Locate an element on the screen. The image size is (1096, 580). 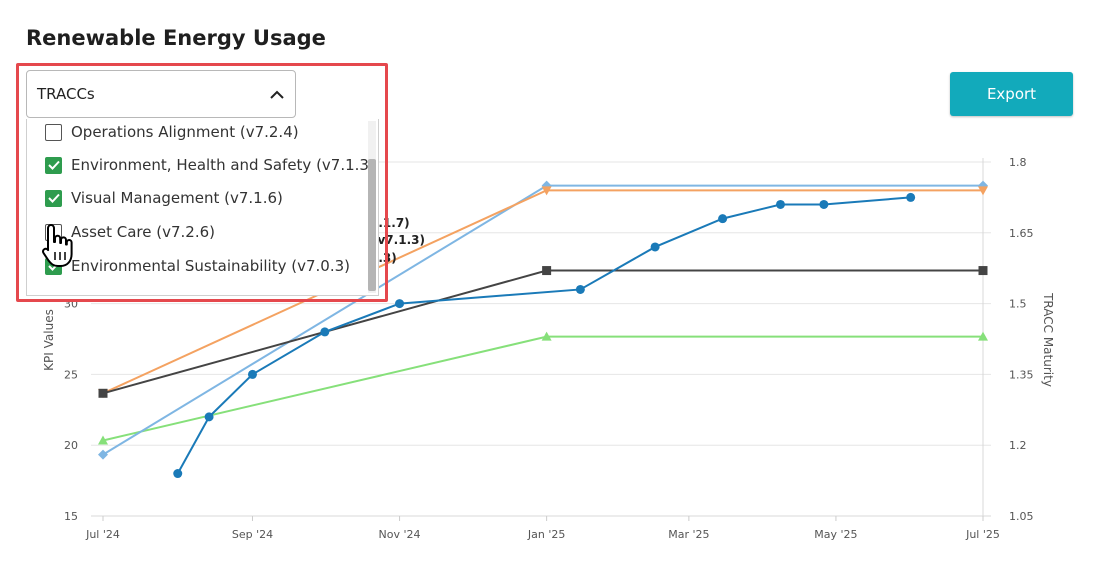
y-axis-left-title: KPI Values is located at coordinates (49, 340).